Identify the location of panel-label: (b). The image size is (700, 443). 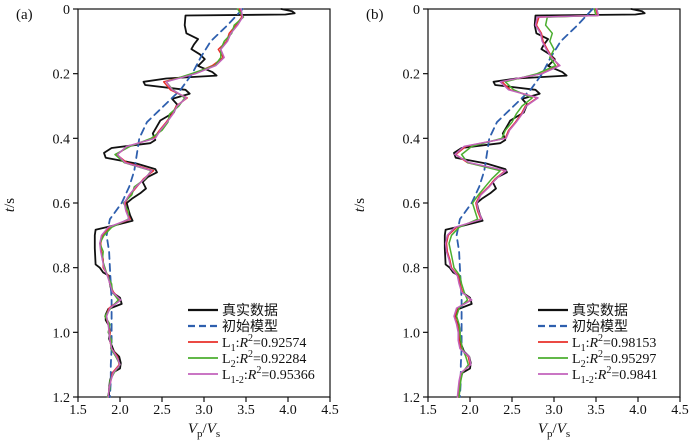
(375, 15).